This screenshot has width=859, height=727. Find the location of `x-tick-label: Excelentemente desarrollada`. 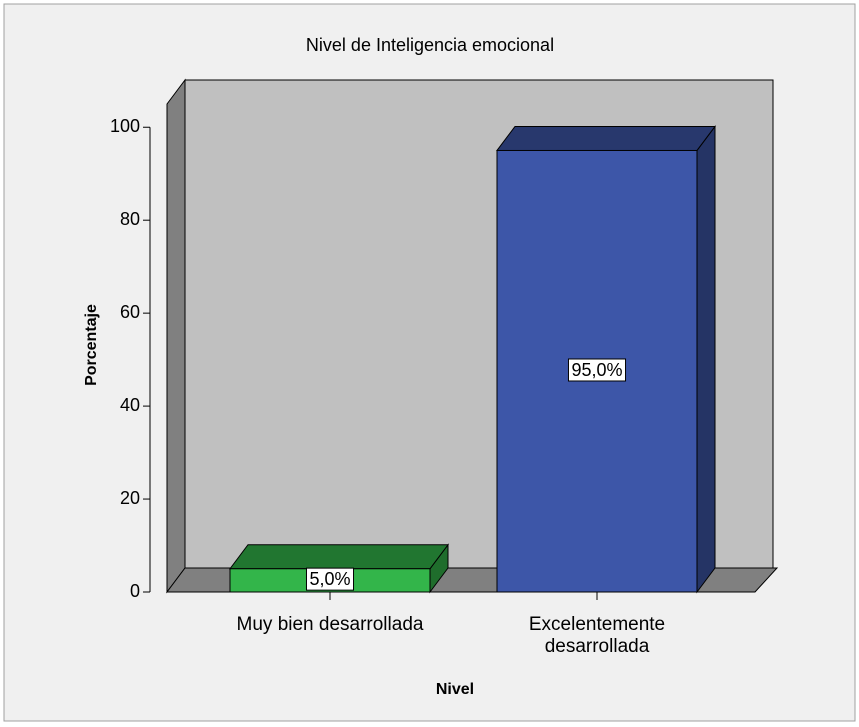

x-tick-label: Excelentemente desarrollada is located at coordinates (597, 635).